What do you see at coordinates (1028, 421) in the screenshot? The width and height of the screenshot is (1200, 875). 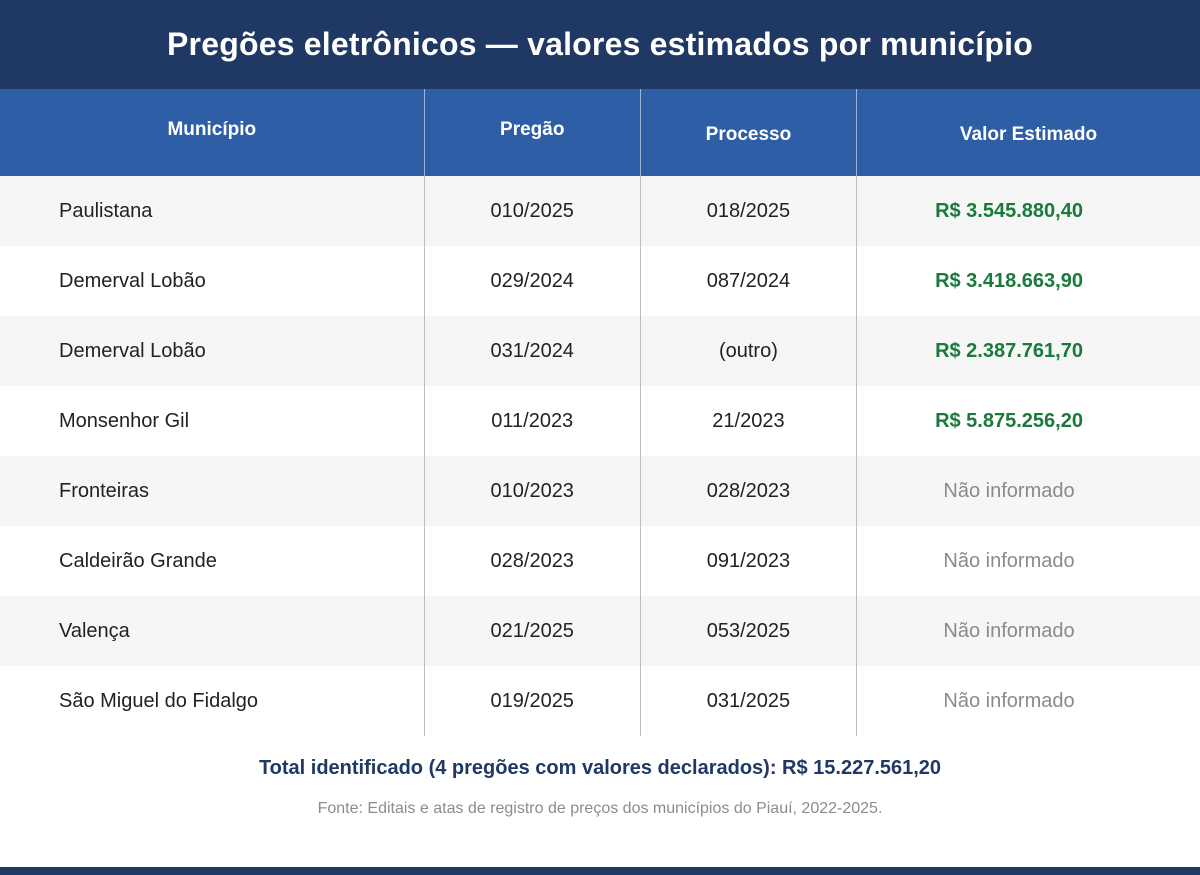 I see `cell-valor-estimado: R$ 5.875.256,20` at bounding box center [1028, 421].